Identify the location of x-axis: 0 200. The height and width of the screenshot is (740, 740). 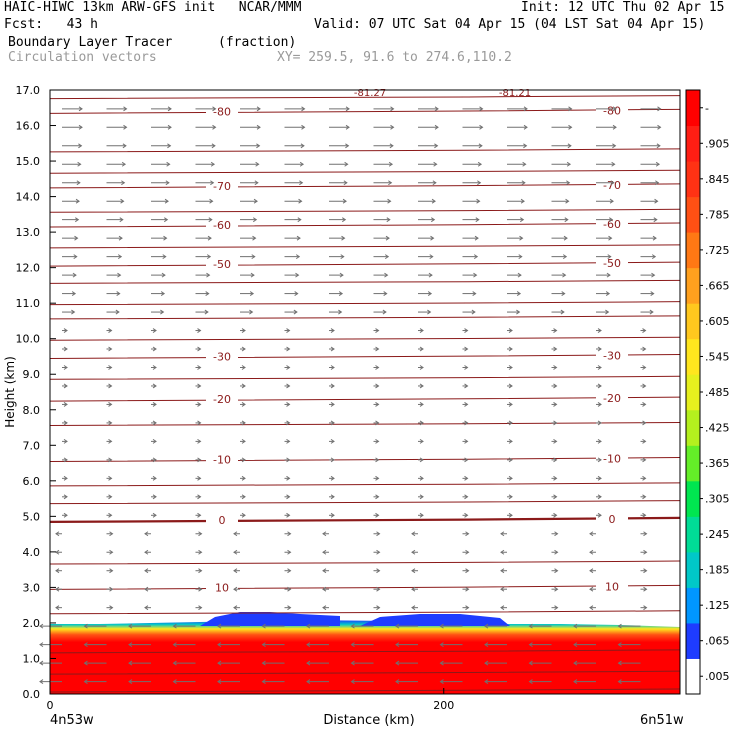
(250, 700).